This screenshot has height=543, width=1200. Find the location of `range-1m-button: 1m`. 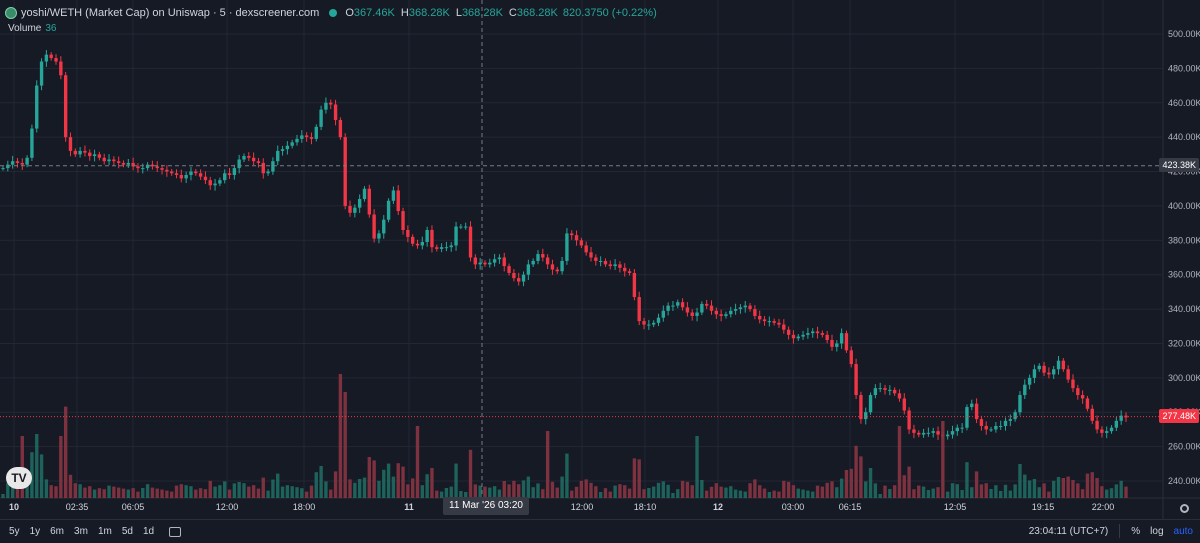

range-1m-button: 1m is located at coordinates (104, 531).